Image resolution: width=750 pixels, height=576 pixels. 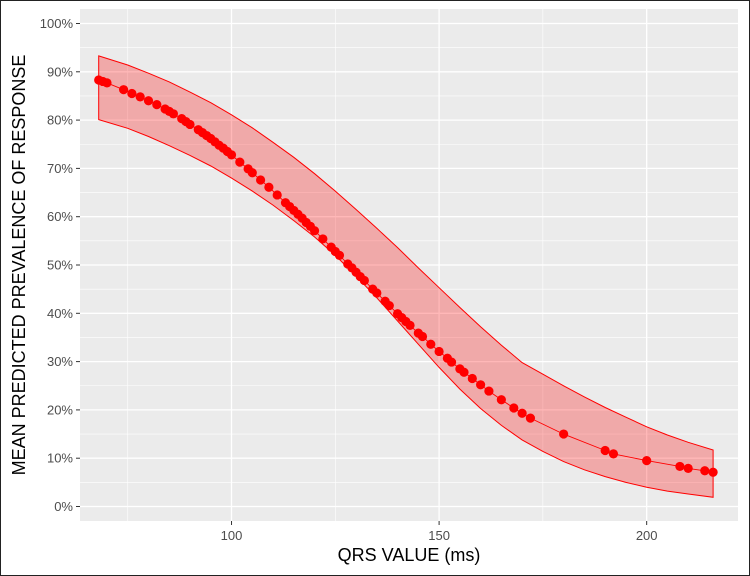 I want to click on x-tick-label: 200, so click(x=647, y=535).